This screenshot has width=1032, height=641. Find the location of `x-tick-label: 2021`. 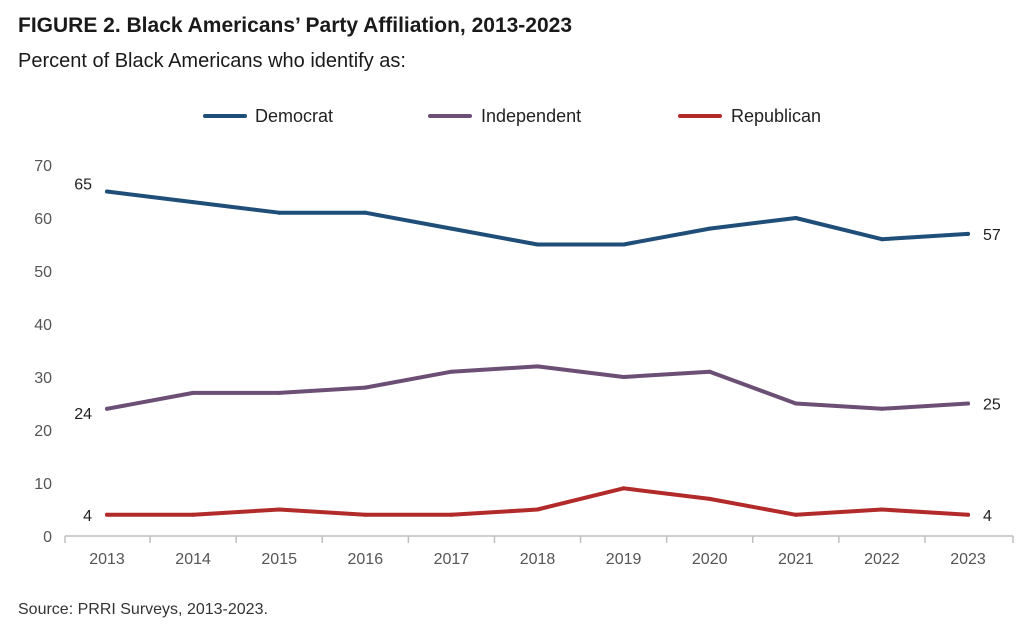

x-tick-label: 2021 is located at coordinates (796, 559).